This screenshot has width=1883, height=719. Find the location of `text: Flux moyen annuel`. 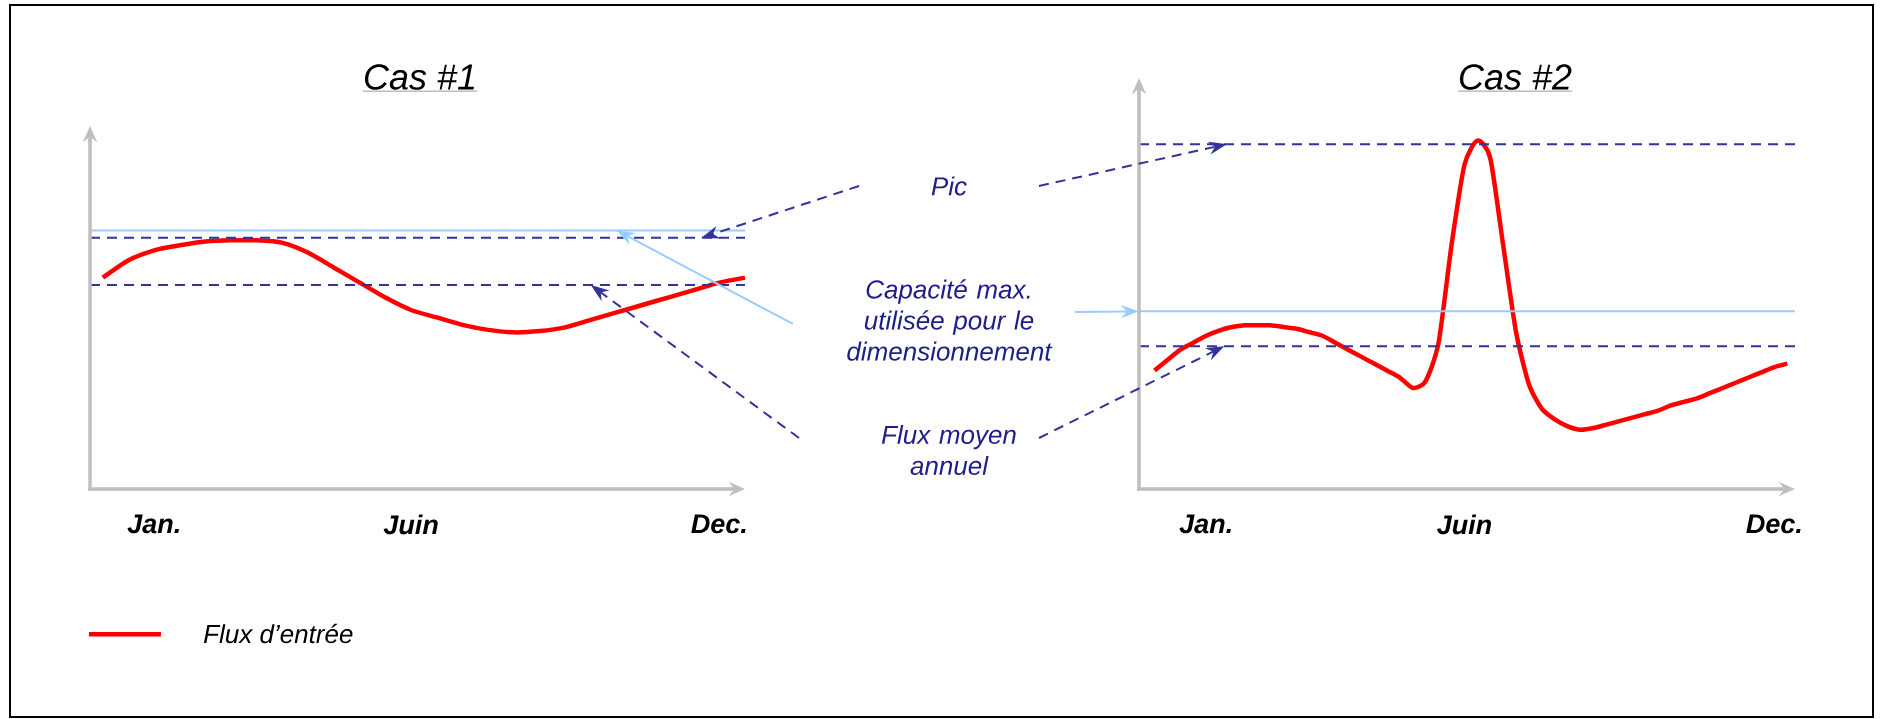

text: Flux moyen annuel is located at coordinates (948, 450).